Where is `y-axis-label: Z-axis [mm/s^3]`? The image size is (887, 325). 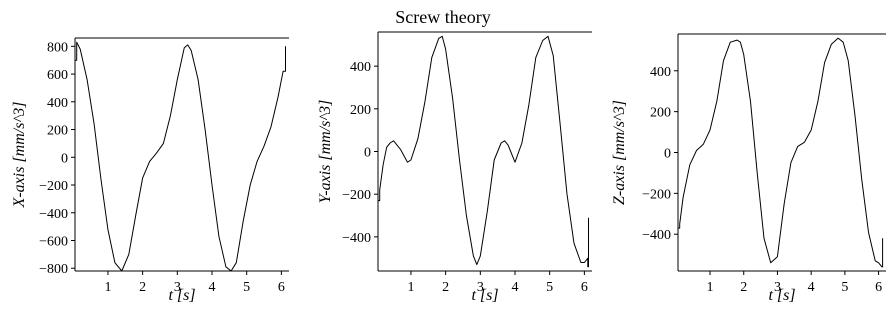 y-axis-label: Z-axis [mm/s^3] is located at coordinates (619, 152).